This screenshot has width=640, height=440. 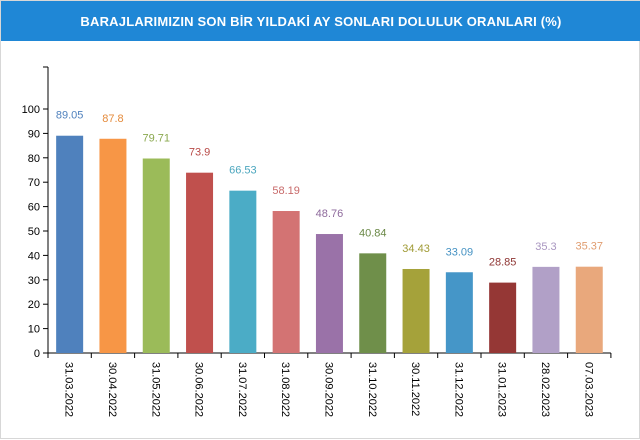 What do you see at coordinates (416, 249) in the screenshot?
I see `data-label: 34.43` at bounding box center [416, 249].